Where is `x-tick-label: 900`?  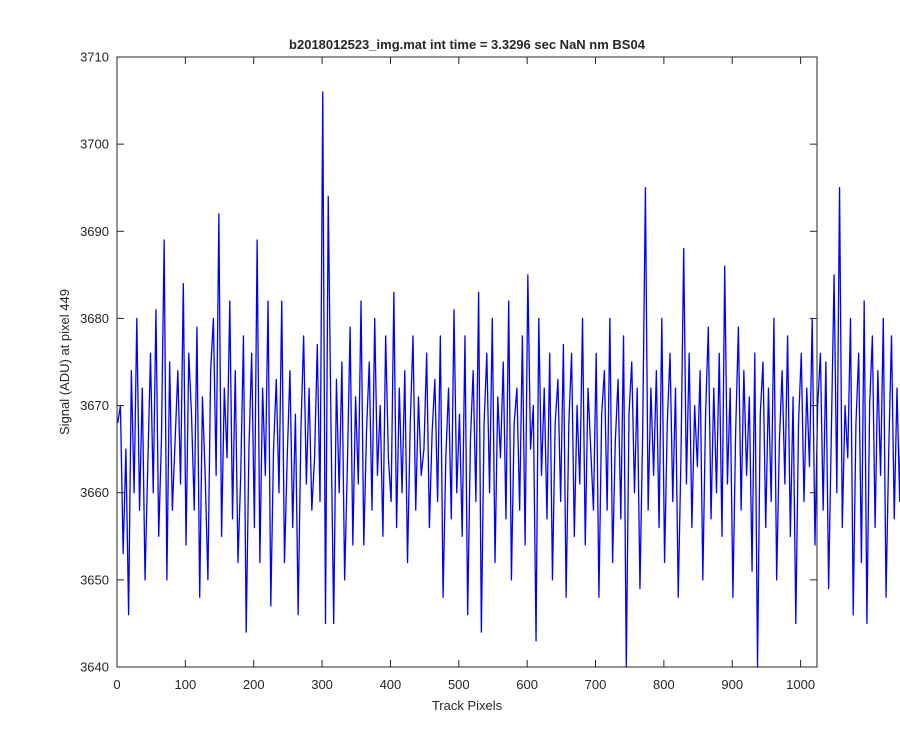
x-tick-label: 900 is located at coordinates (732, 684).